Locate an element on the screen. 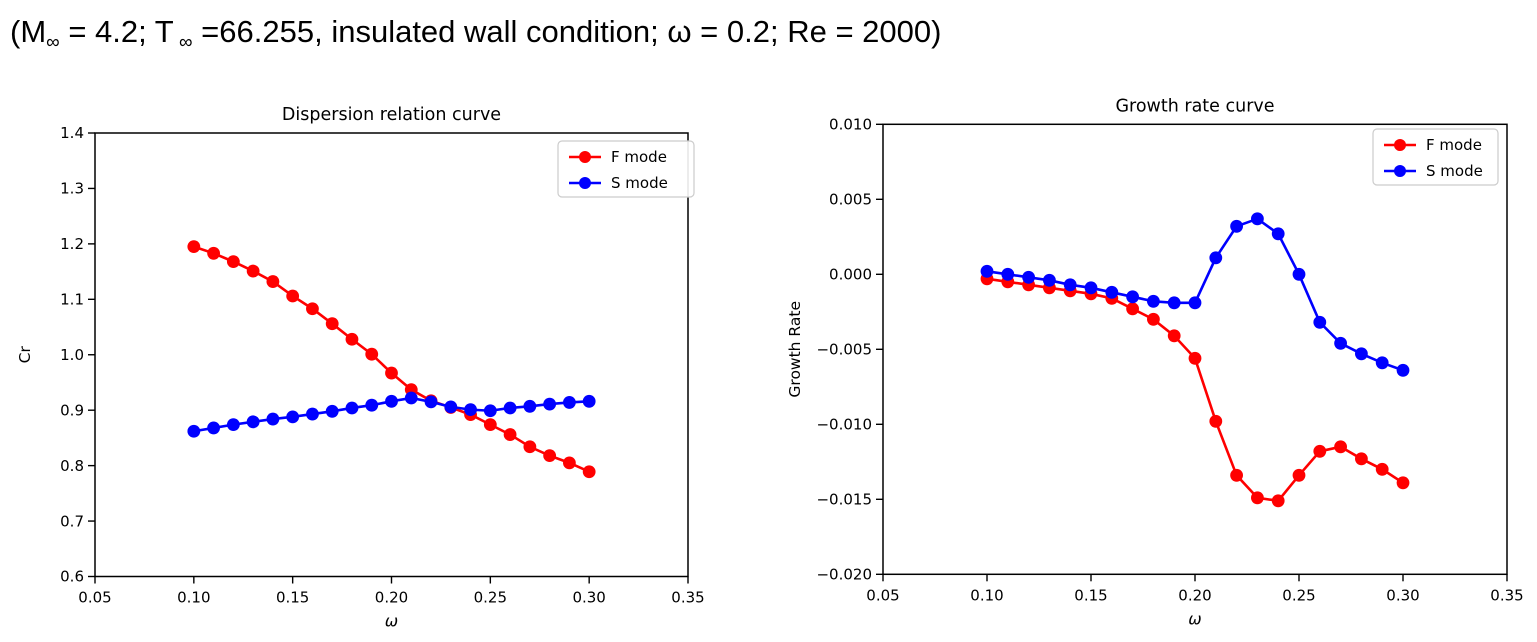  y-tick-label: −0.020 is located at coordinates (844, 575).